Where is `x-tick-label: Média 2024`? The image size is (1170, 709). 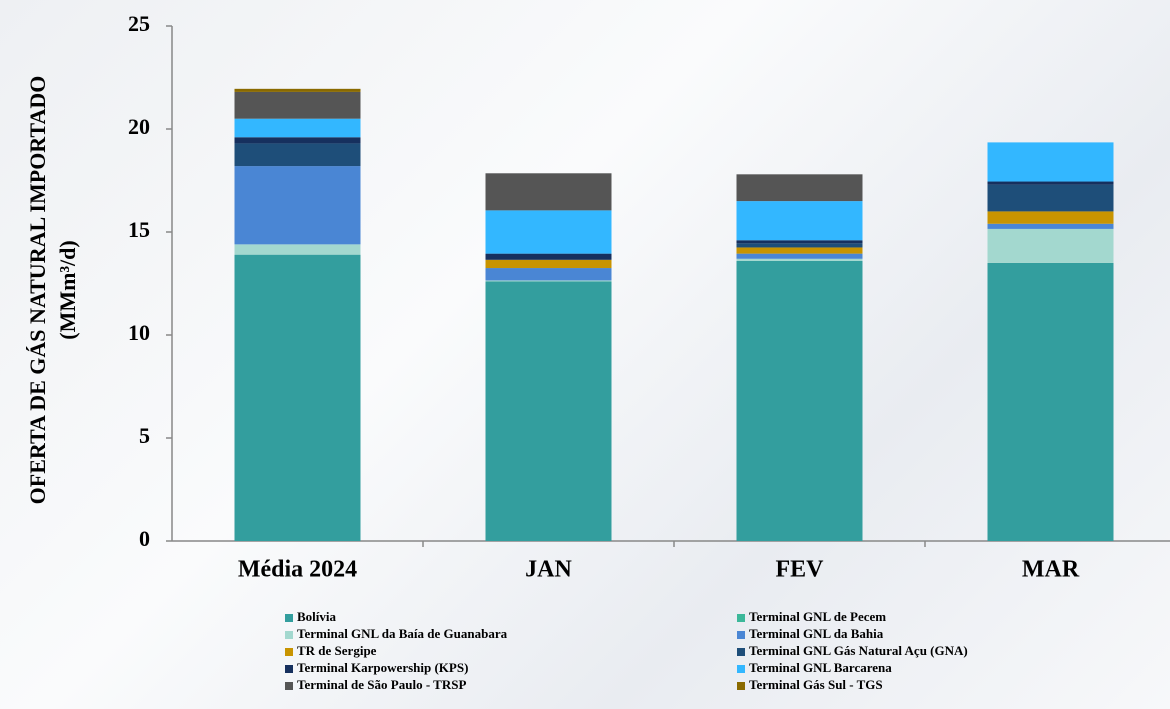
x-tick-label: Média 2024 is located at coordinates (297, 570).